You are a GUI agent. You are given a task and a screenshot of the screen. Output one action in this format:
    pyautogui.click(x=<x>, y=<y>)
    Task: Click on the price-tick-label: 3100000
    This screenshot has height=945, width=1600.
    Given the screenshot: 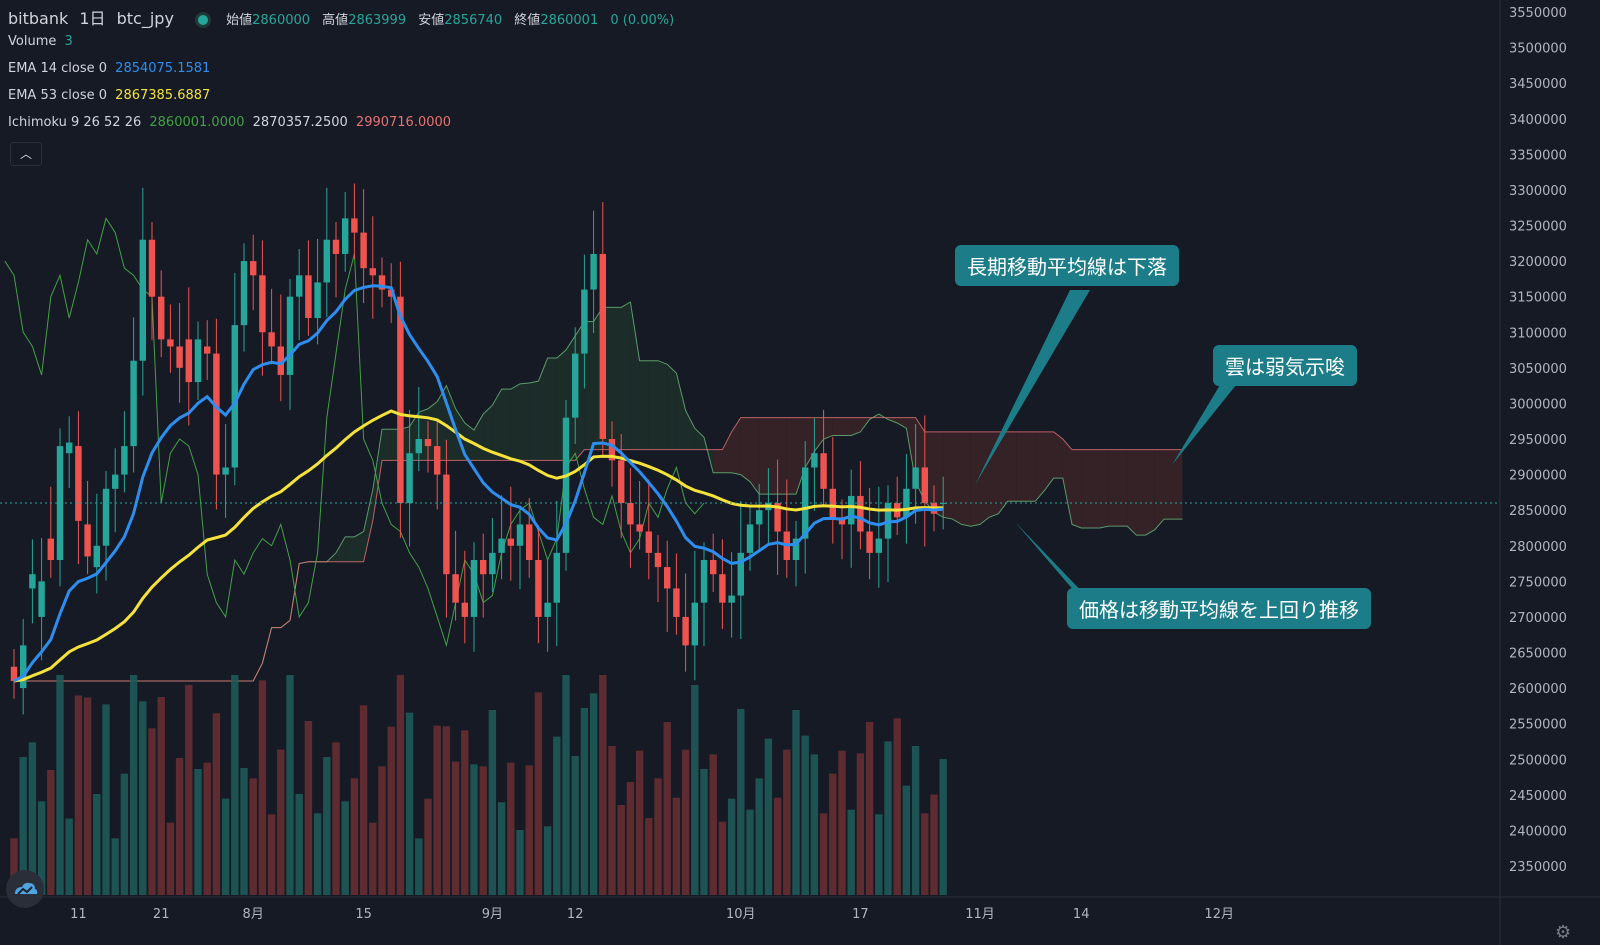 What is the action you would take?
    pyautogui.click(x=1538, y=333)
    